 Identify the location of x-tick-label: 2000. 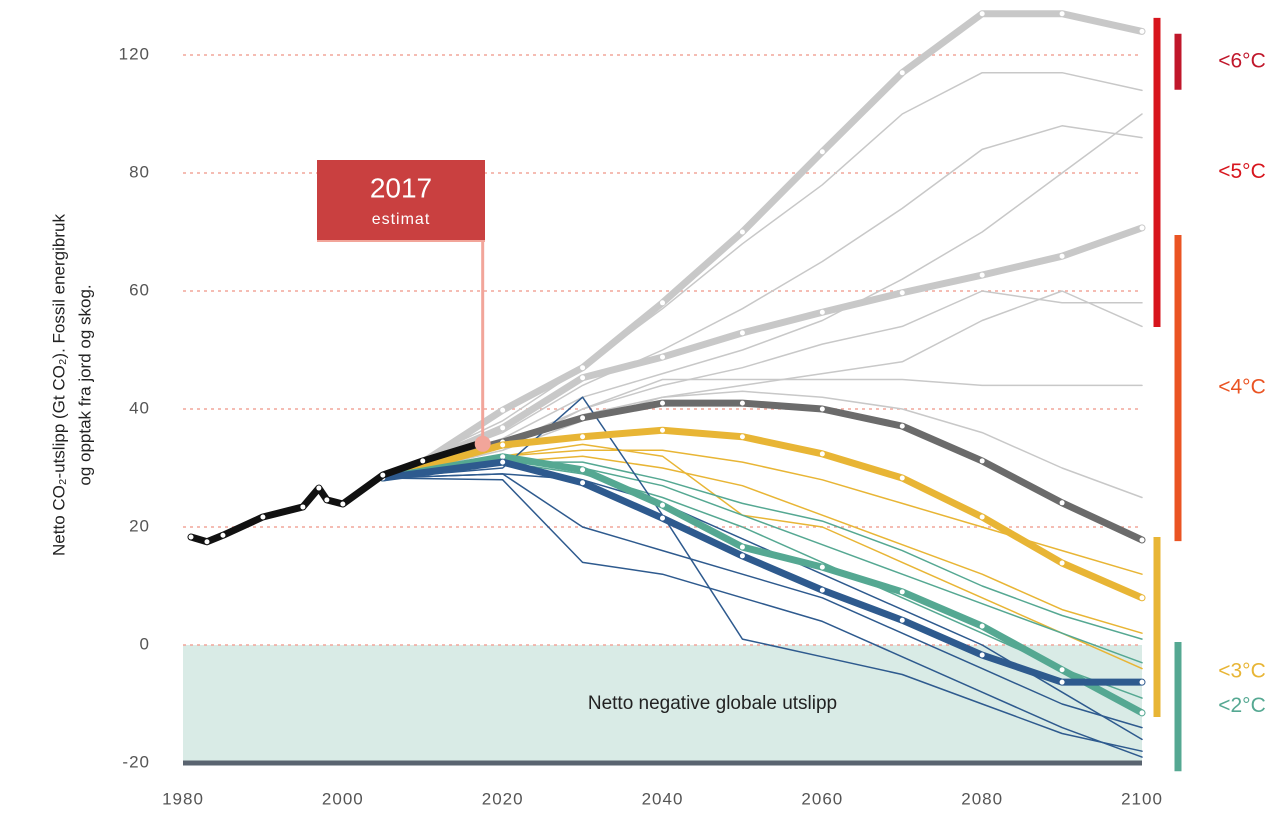
(343, 798).